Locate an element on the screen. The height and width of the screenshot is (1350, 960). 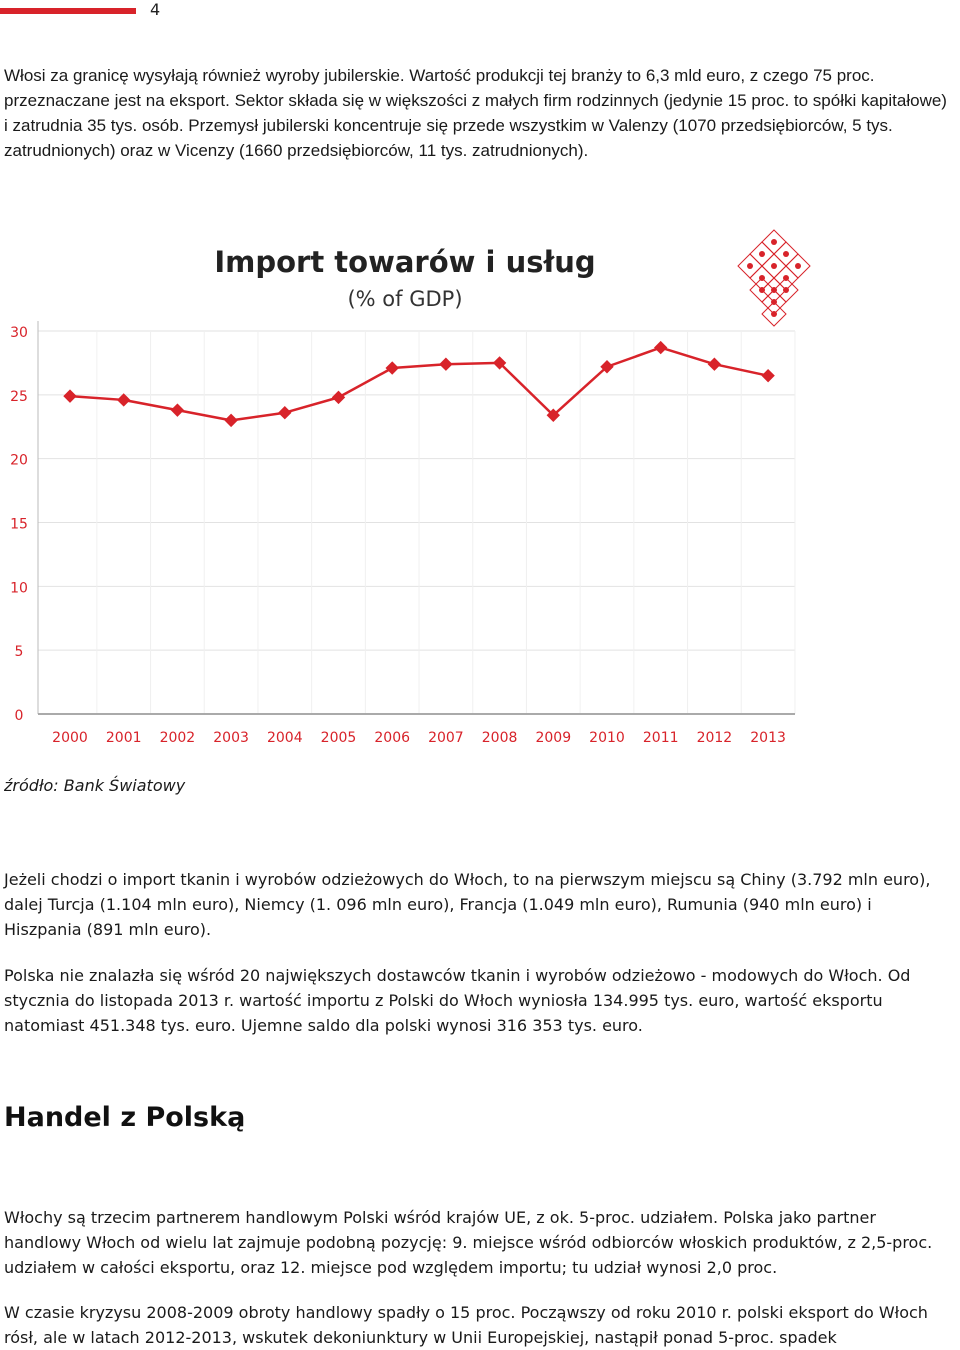
data-point-2009 is located at coordinates (553, 415).